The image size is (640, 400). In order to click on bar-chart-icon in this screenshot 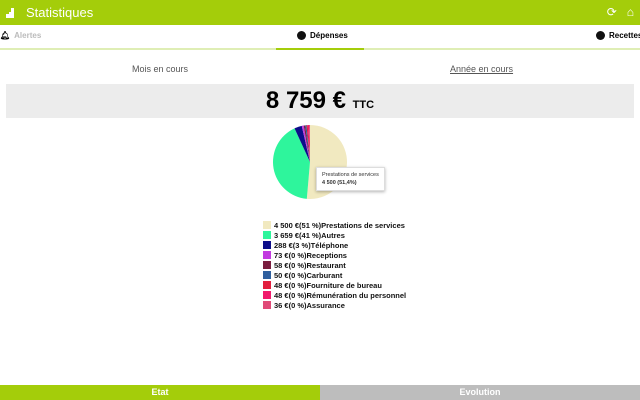, I will do `click(11, 12)`.